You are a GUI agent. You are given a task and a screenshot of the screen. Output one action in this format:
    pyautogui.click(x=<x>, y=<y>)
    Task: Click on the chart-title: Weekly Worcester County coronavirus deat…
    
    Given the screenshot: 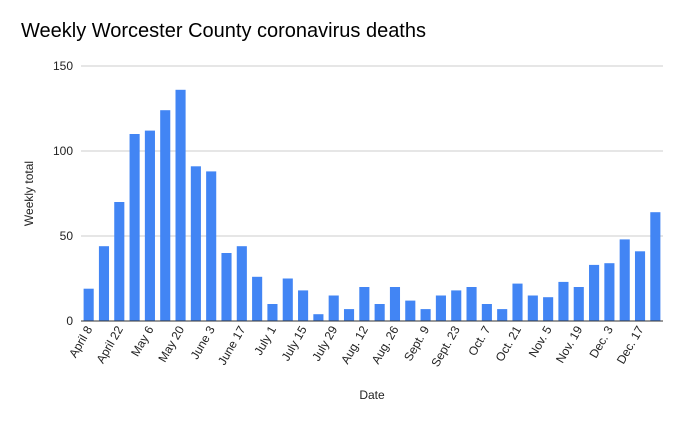 What is the action you would take?
    pyautogui.click(x=223, y=31)
    